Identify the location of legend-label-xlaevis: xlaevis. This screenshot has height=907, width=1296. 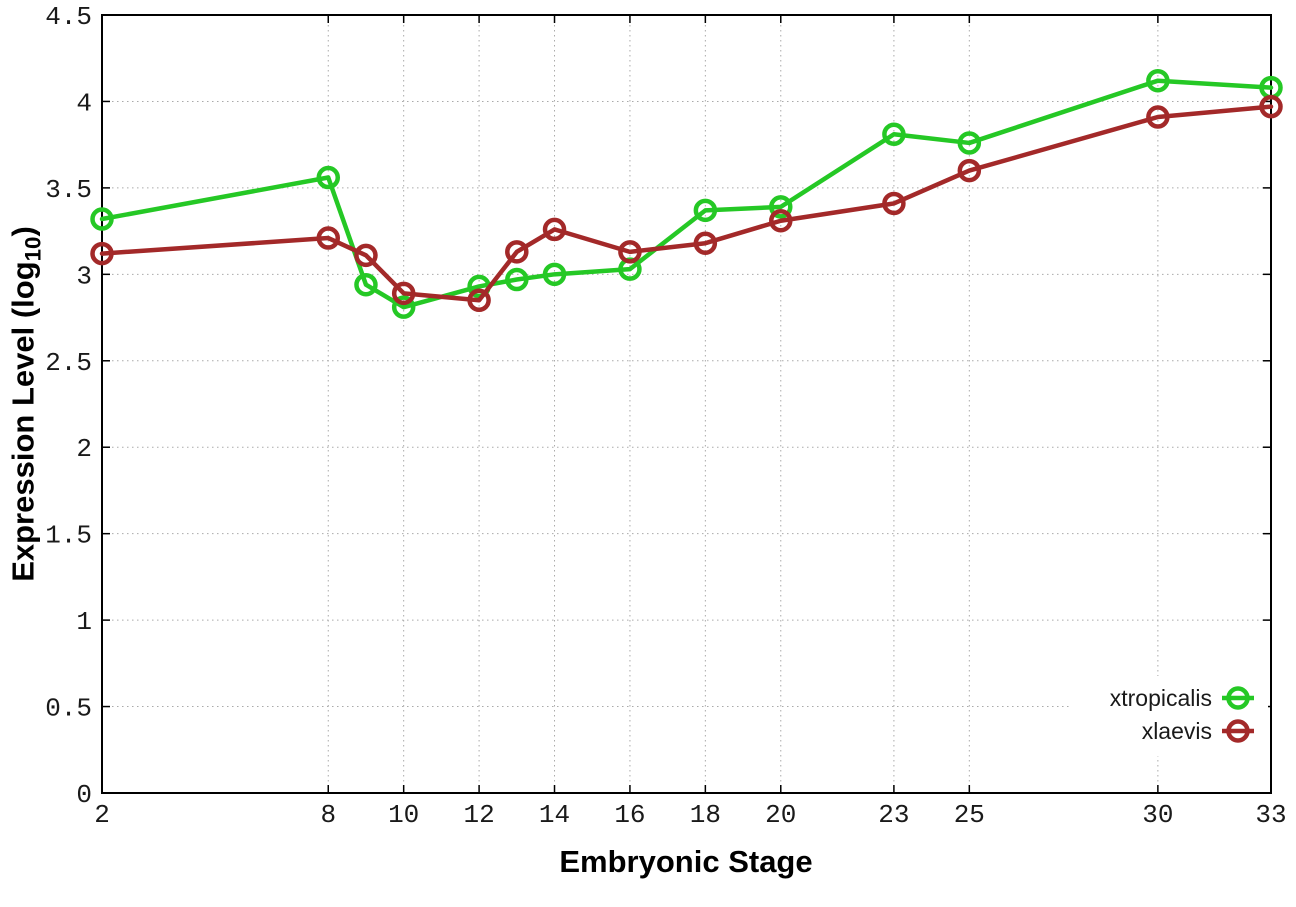
(1177, 731).